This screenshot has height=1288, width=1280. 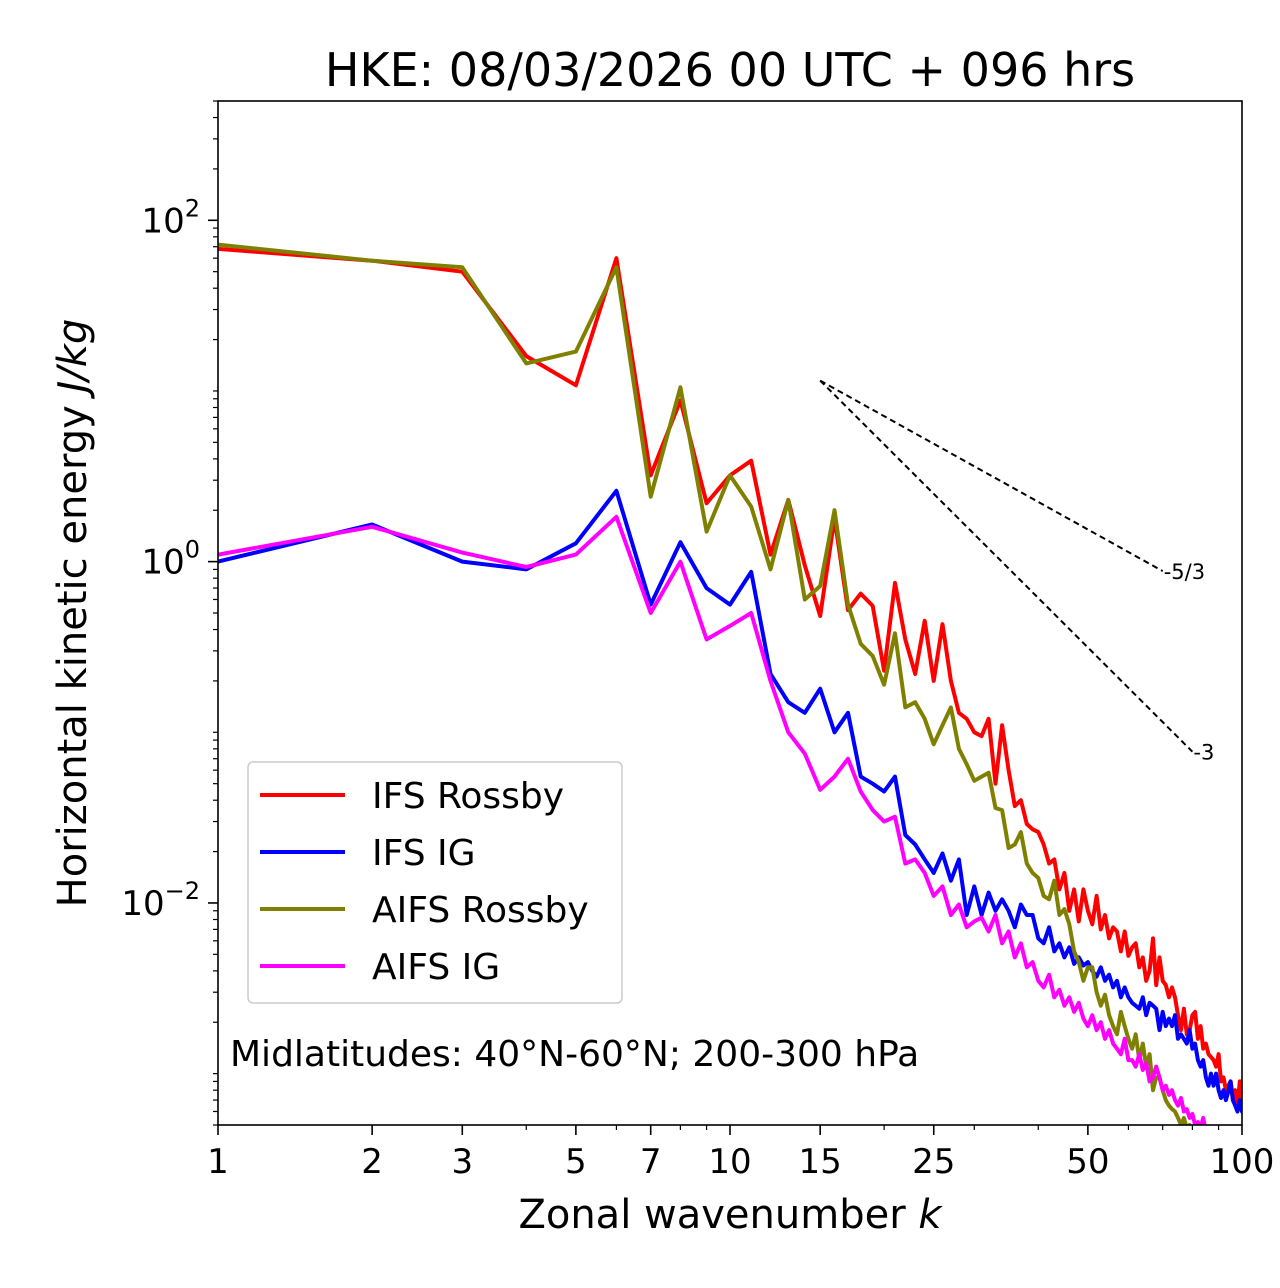 I want to click on y-axis-label: Horizontal kinetic energy J/kg, so click(x=73, y=613).